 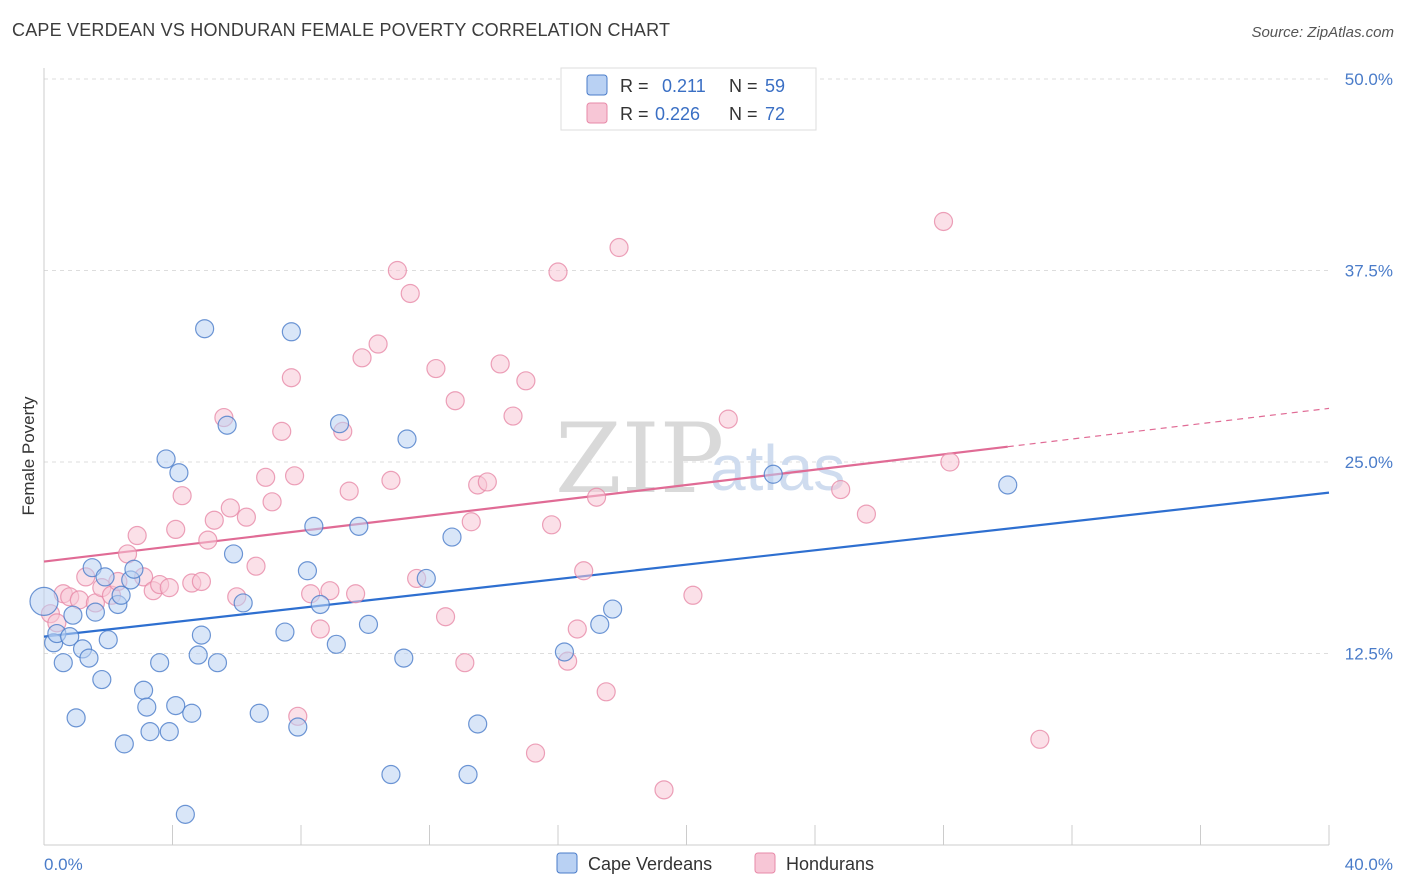 I want to click on series-legend-swatch-hondurans, so click(x=765, y=863).